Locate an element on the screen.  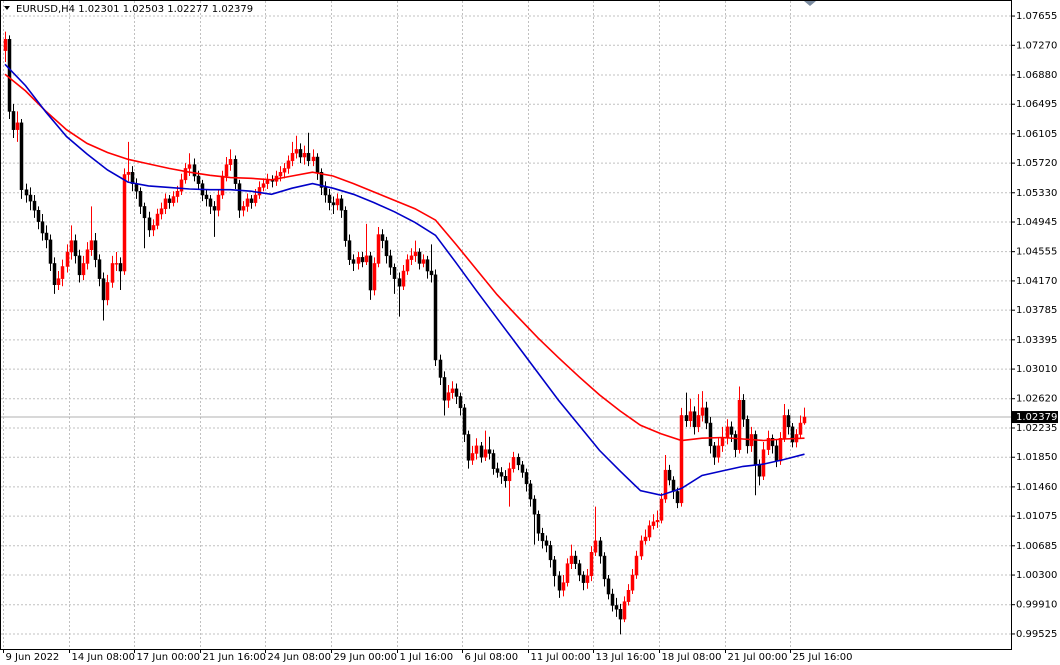
y-tick-label: 1.02235 is located at coordinates (1036, 428).